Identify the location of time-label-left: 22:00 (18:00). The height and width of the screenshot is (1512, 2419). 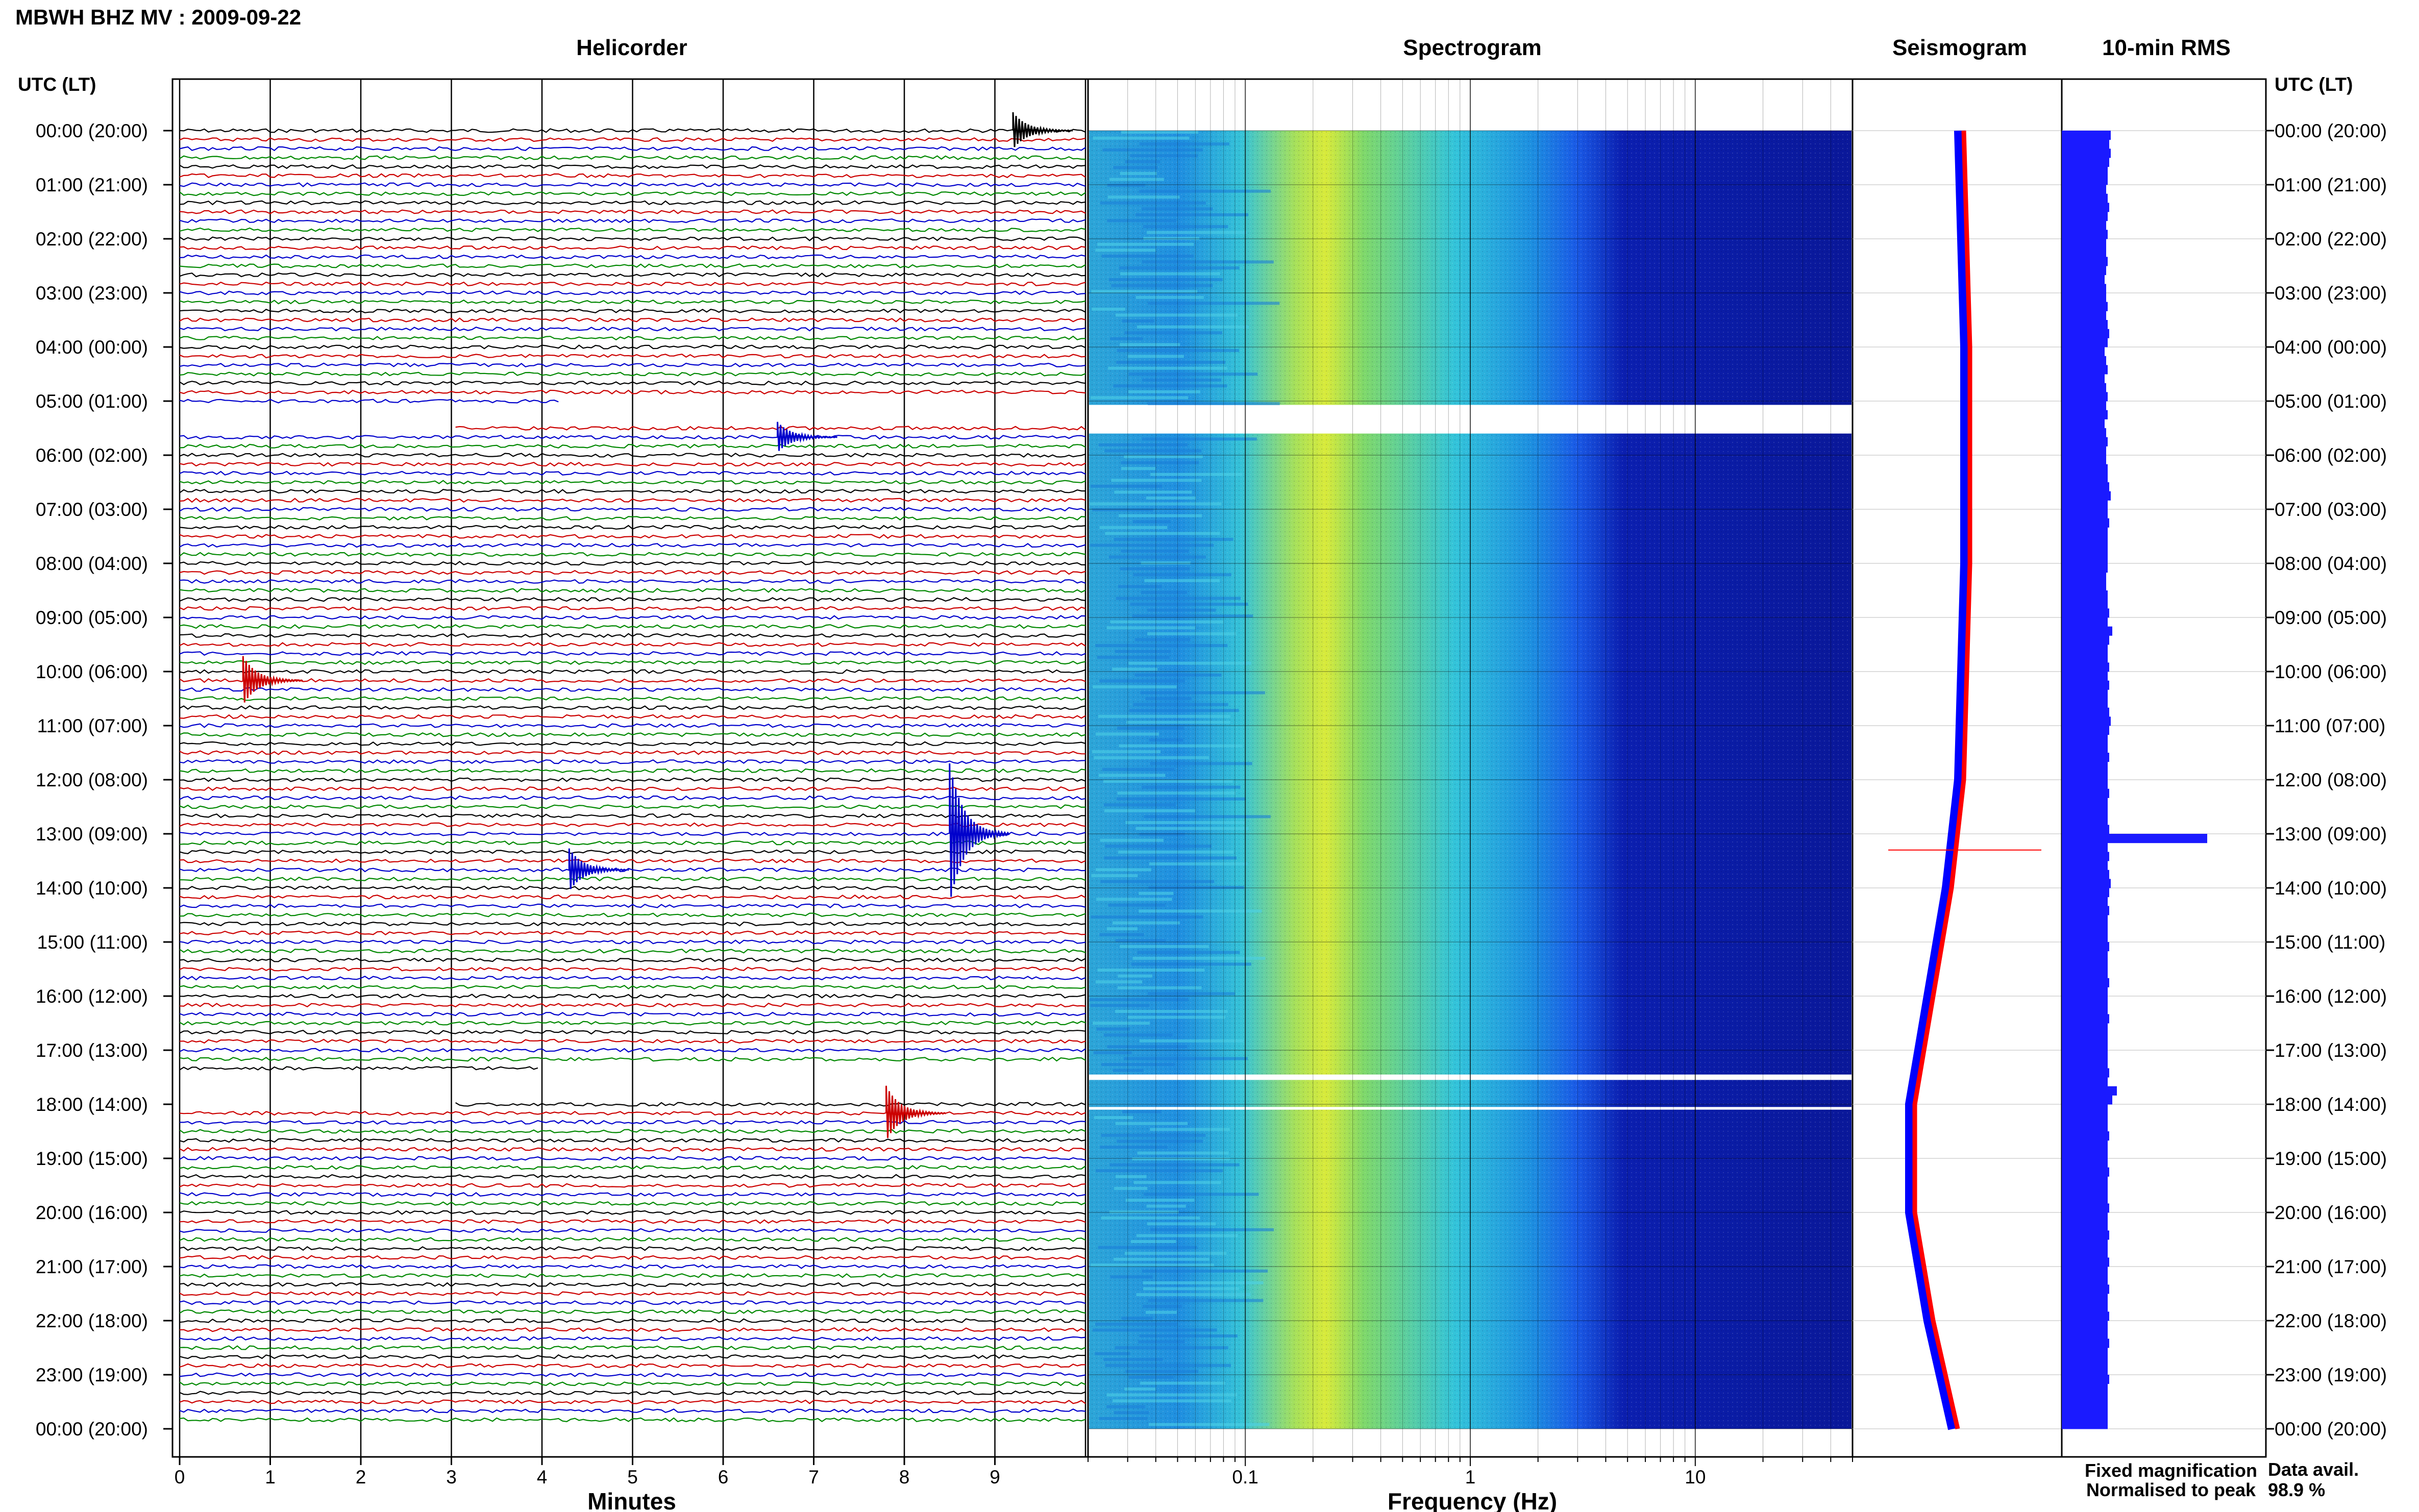
(92, 1320).